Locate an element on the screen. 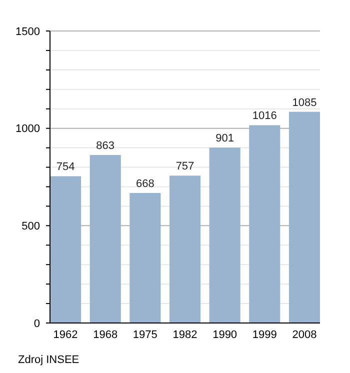 The width and height of the screenshot is (350, 373). data-label: 863 is located at coordinates (105, 146).